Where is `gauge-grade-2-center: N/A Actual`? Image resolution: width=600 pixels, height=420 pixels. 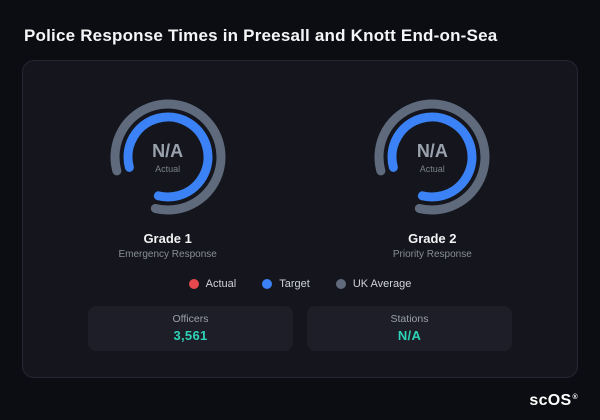
gauge-grade-2-center: N/A Actual is located at coordinates (432, 157).